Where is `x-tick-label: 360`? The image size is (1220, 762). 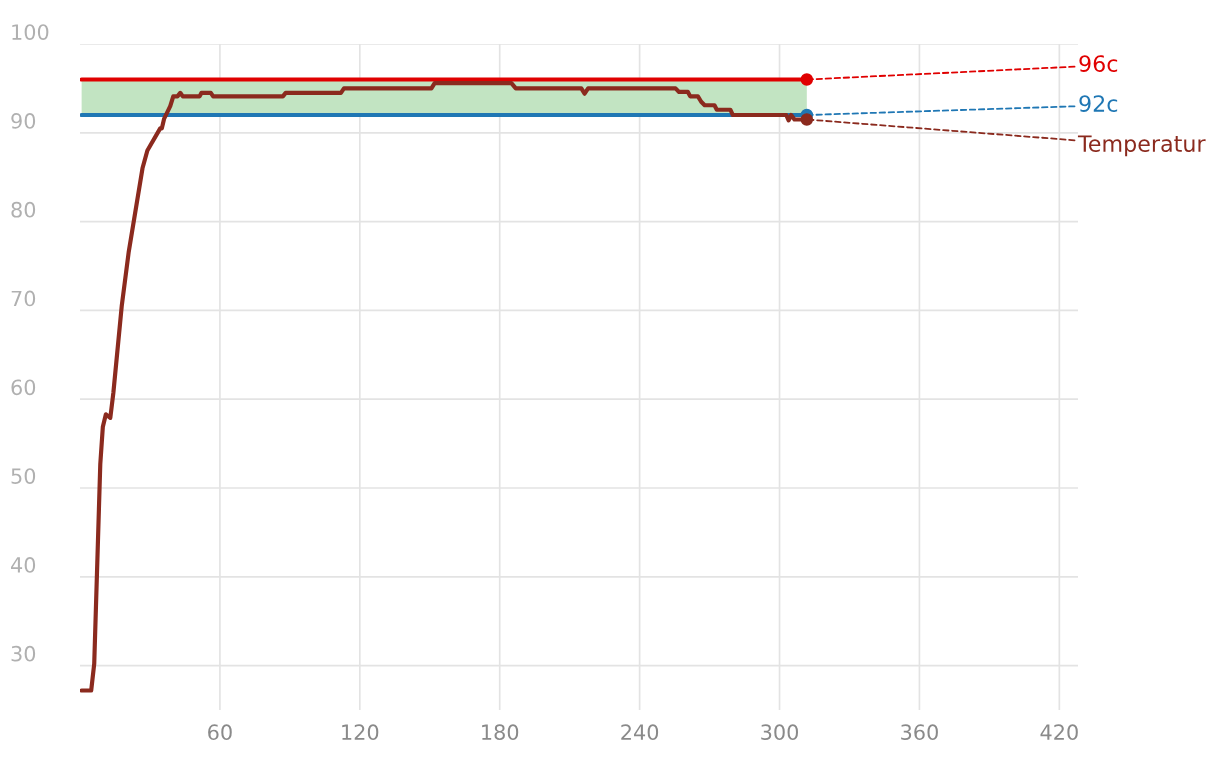
x-tick-label: 360 is located at coordinates (919, 732).